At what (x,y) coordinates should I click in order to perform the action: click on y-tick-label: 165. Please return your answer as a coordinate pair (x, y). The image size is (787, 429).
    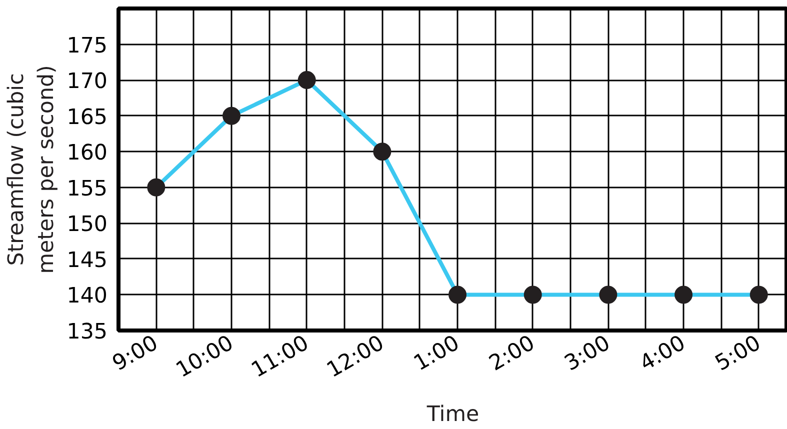
    Looking at the image, I should click on (87, 117).